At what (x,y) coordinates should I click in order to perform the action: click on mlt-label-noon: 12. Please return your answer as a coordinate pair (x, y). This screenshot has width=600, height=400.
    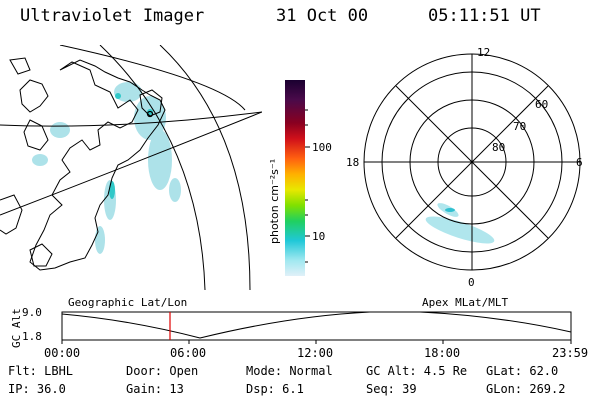
    Looking at the image, I should click on (484, 52).